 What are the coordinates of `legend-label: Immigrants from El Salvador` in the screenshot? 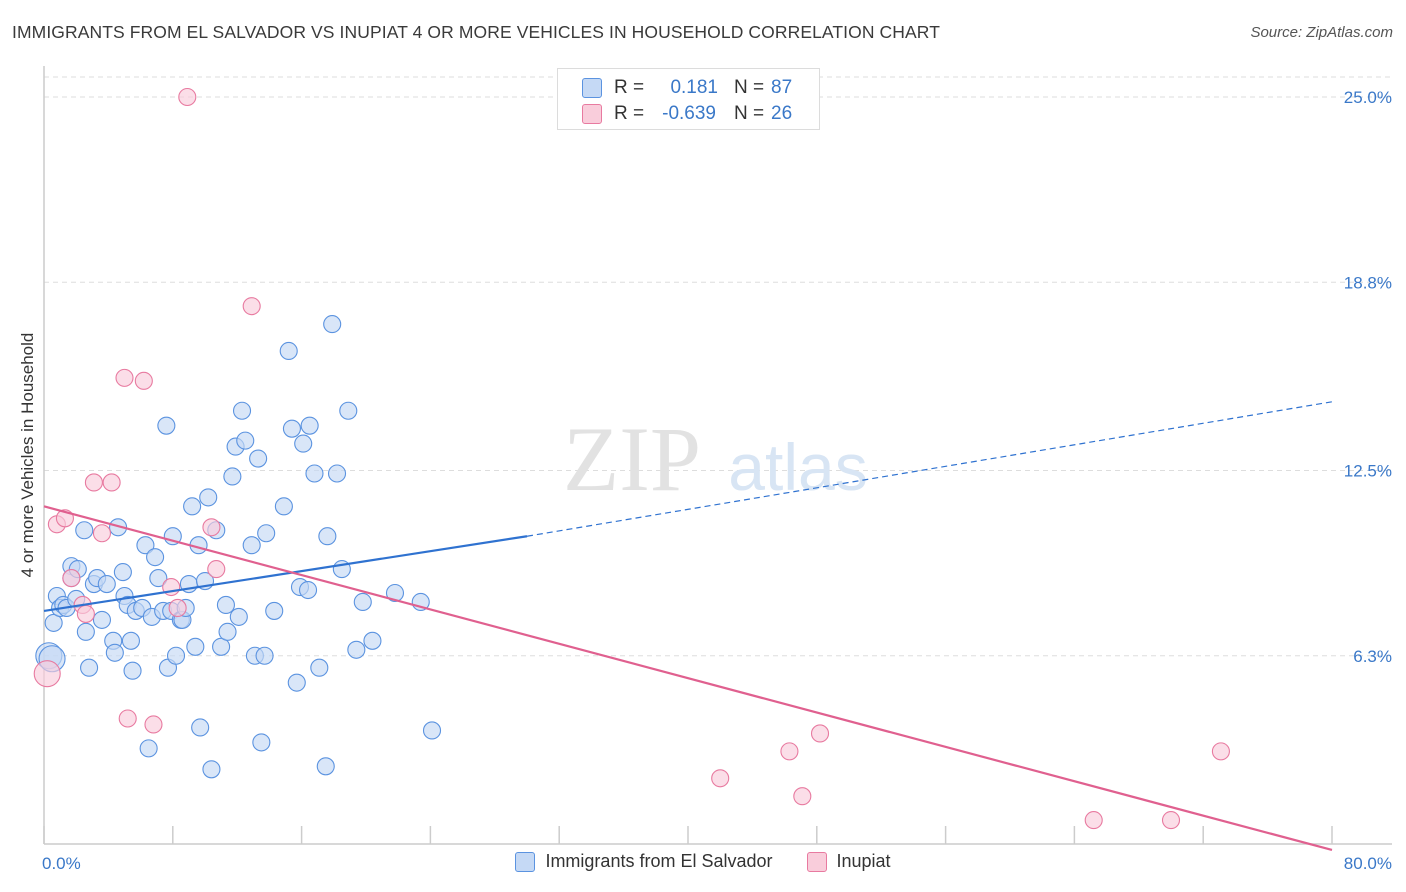 It's located at (659, 861).